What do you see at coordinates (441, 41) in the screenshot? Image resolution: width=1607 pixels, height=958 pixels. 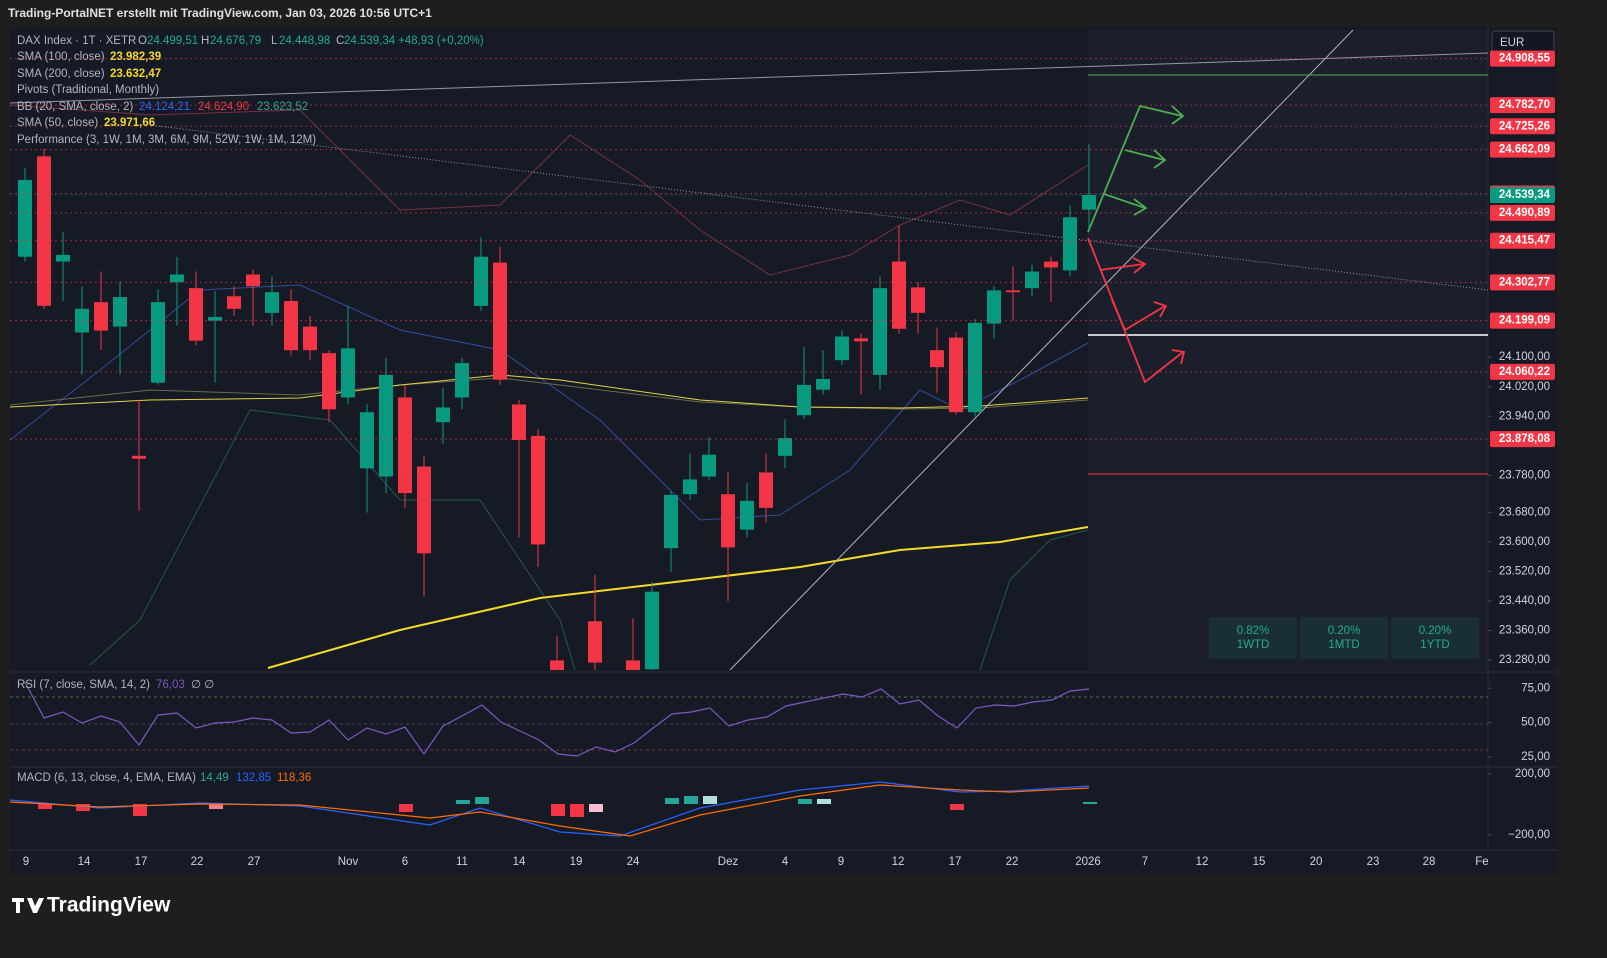 I see `change: +48,93 (+0,20%)` at bounding box center [441, 41].